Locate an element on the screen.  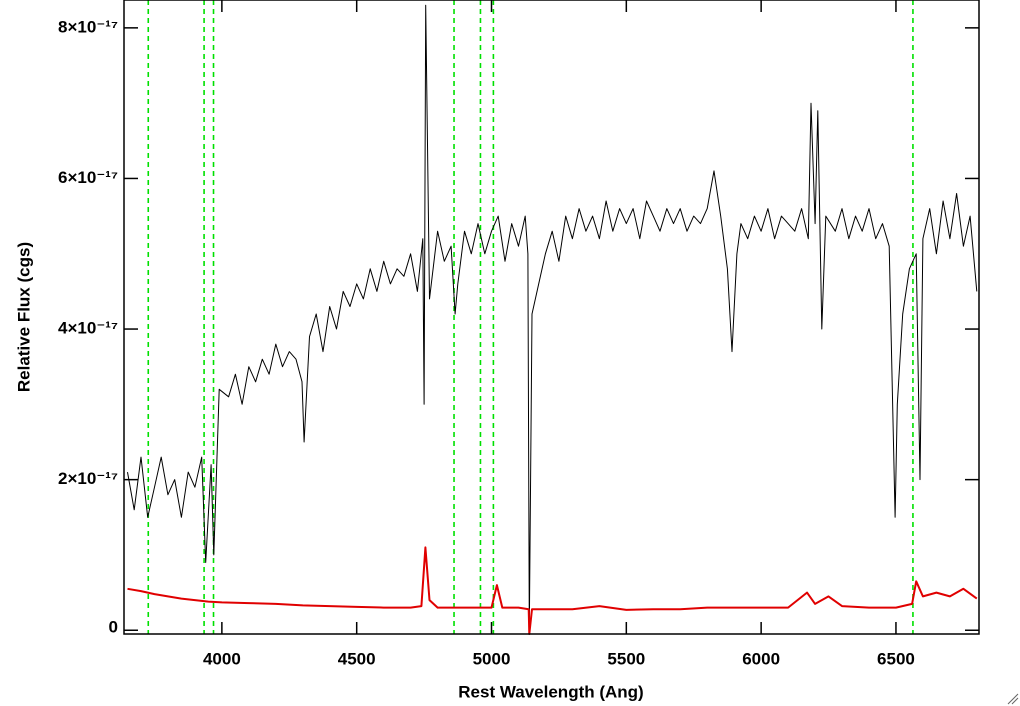
spectrum-line is located at coordinates (552, 590).